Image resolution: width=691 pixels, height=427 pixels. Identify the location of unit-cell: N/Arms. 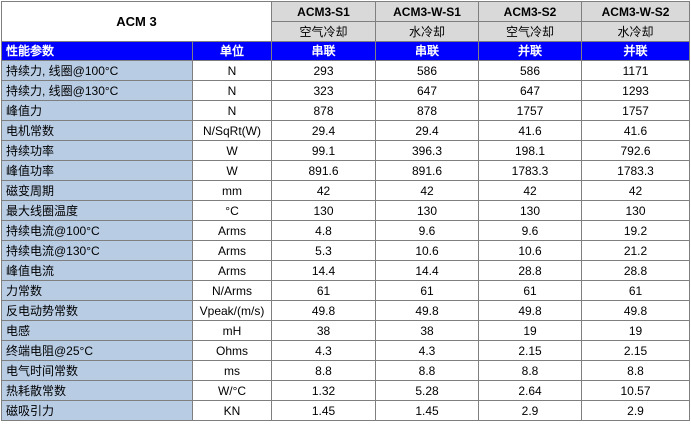
(232, 290).